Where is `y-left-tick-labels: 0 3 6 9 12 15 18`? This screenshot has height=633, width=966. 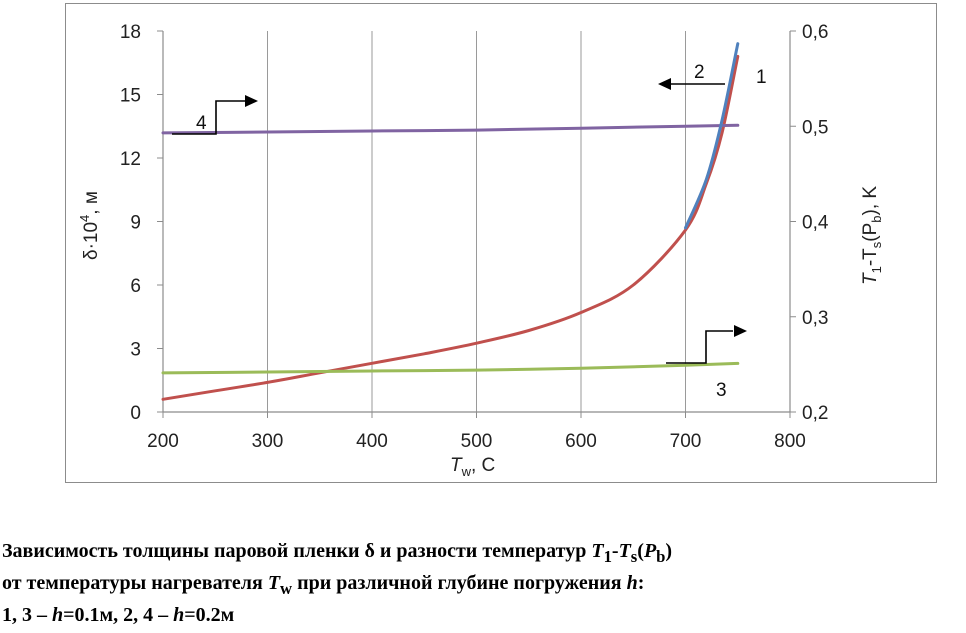
y-left-tick-labels: 0 3 6 9 12 15 18 is located at coordinates (130, 223).